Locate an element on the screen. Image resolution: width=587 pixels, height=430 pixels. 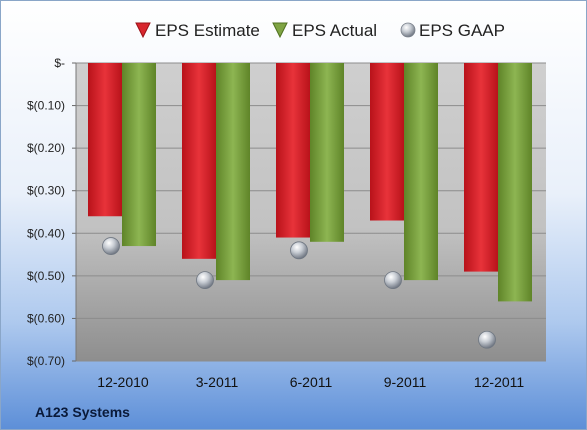
y-tick-label: $(0.70) is located at coordinates (46, 361).